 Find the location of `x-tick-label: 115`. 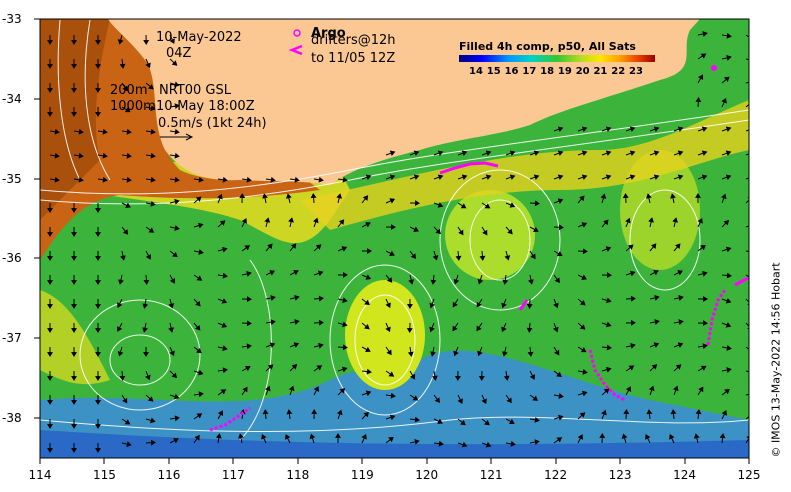

x-tick-label: 115 is located at coordinates (104, 475).